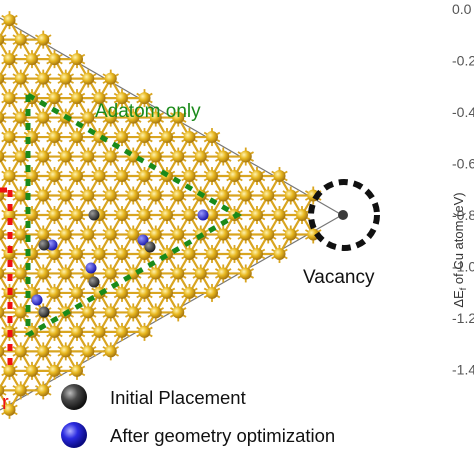 The width and height of the screenshot is (474, 474). What do you see at coordinates (463, 61) in the screenshot?
I see `axis-tick-label: -0.2` at bounding box center [463, 61].